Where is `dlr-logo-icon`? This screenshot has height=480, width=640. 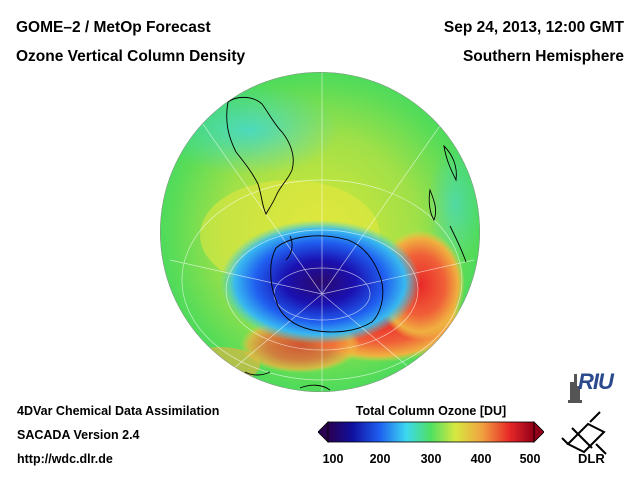 dlr-logo-icon is located at coordinates (584, 433).